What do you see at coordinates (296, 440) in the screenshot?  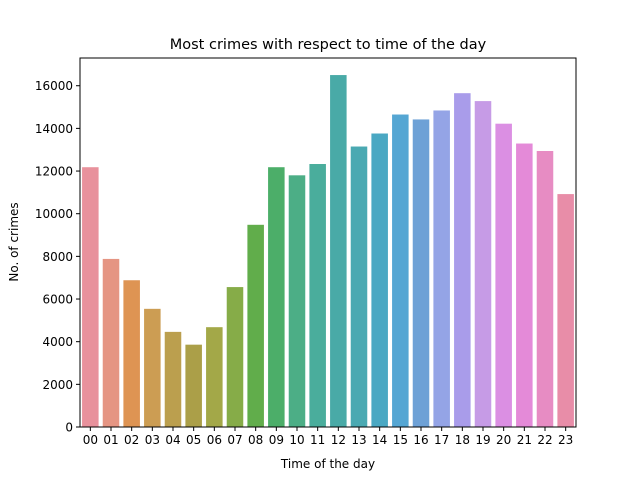 I see `x-tick-label-10: 10` at bounding box center [296, 440].